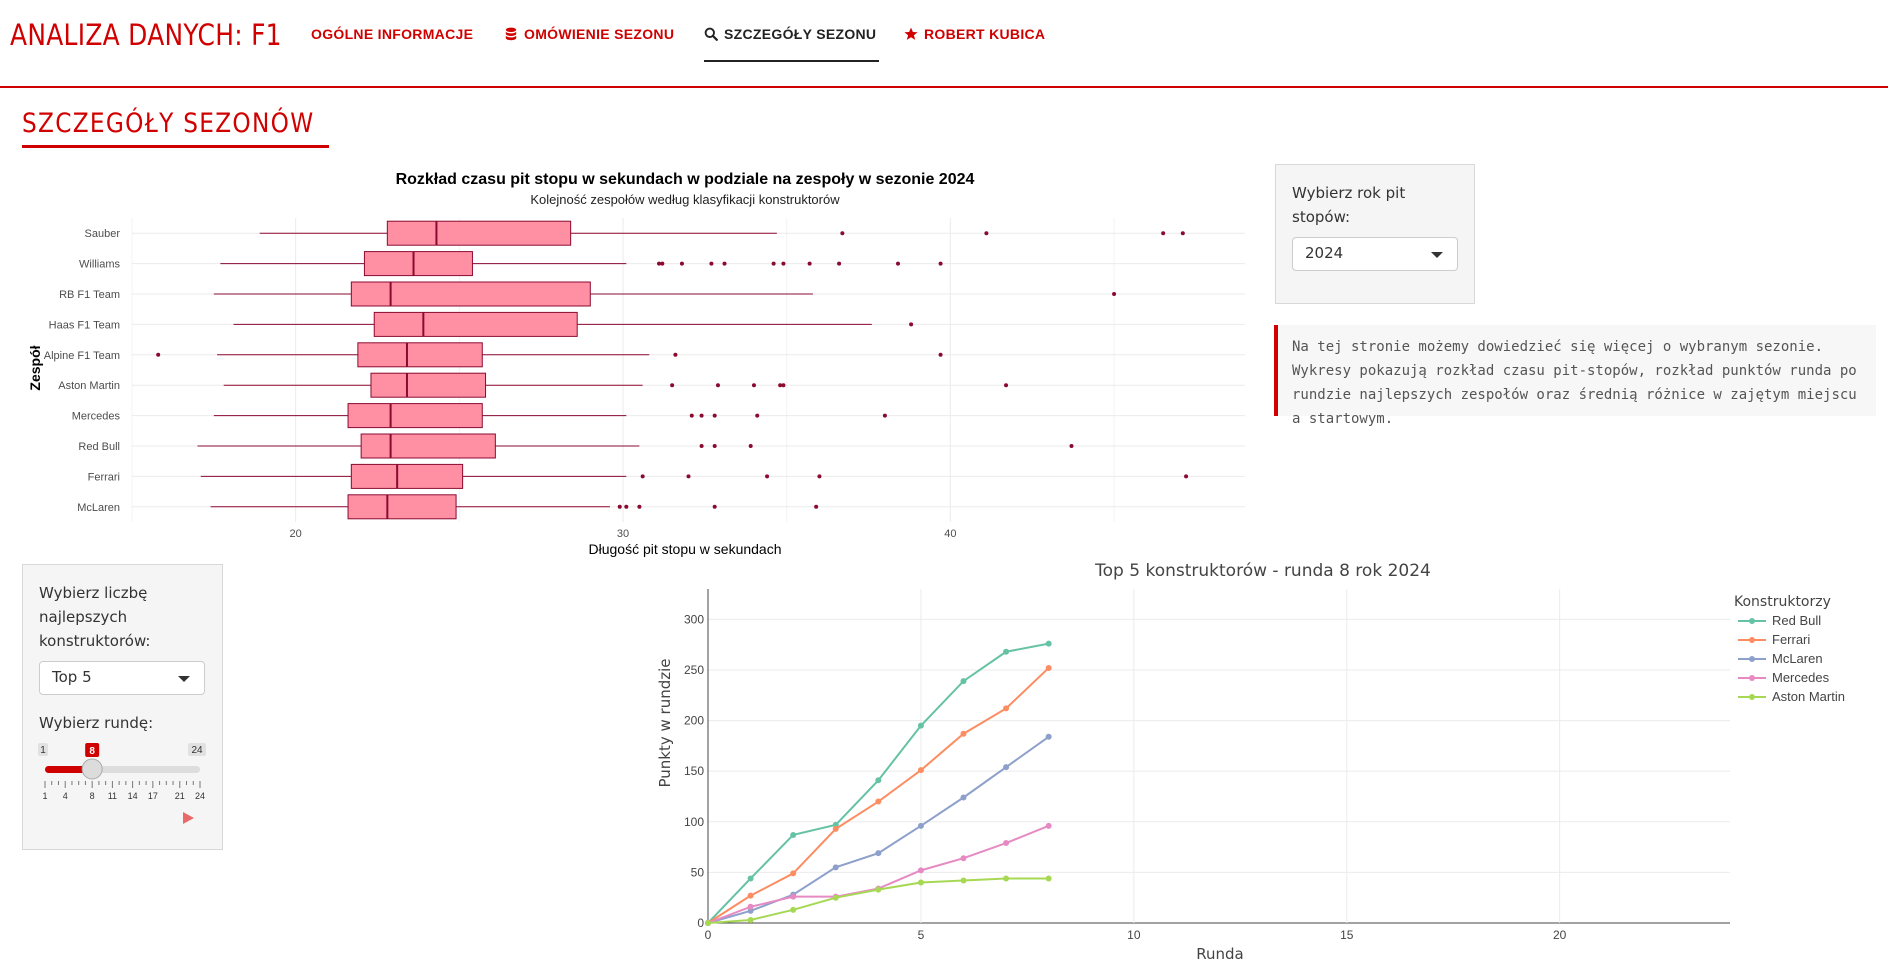  I want to click on legend-item-label: Red Bull, so click(1796, 620).